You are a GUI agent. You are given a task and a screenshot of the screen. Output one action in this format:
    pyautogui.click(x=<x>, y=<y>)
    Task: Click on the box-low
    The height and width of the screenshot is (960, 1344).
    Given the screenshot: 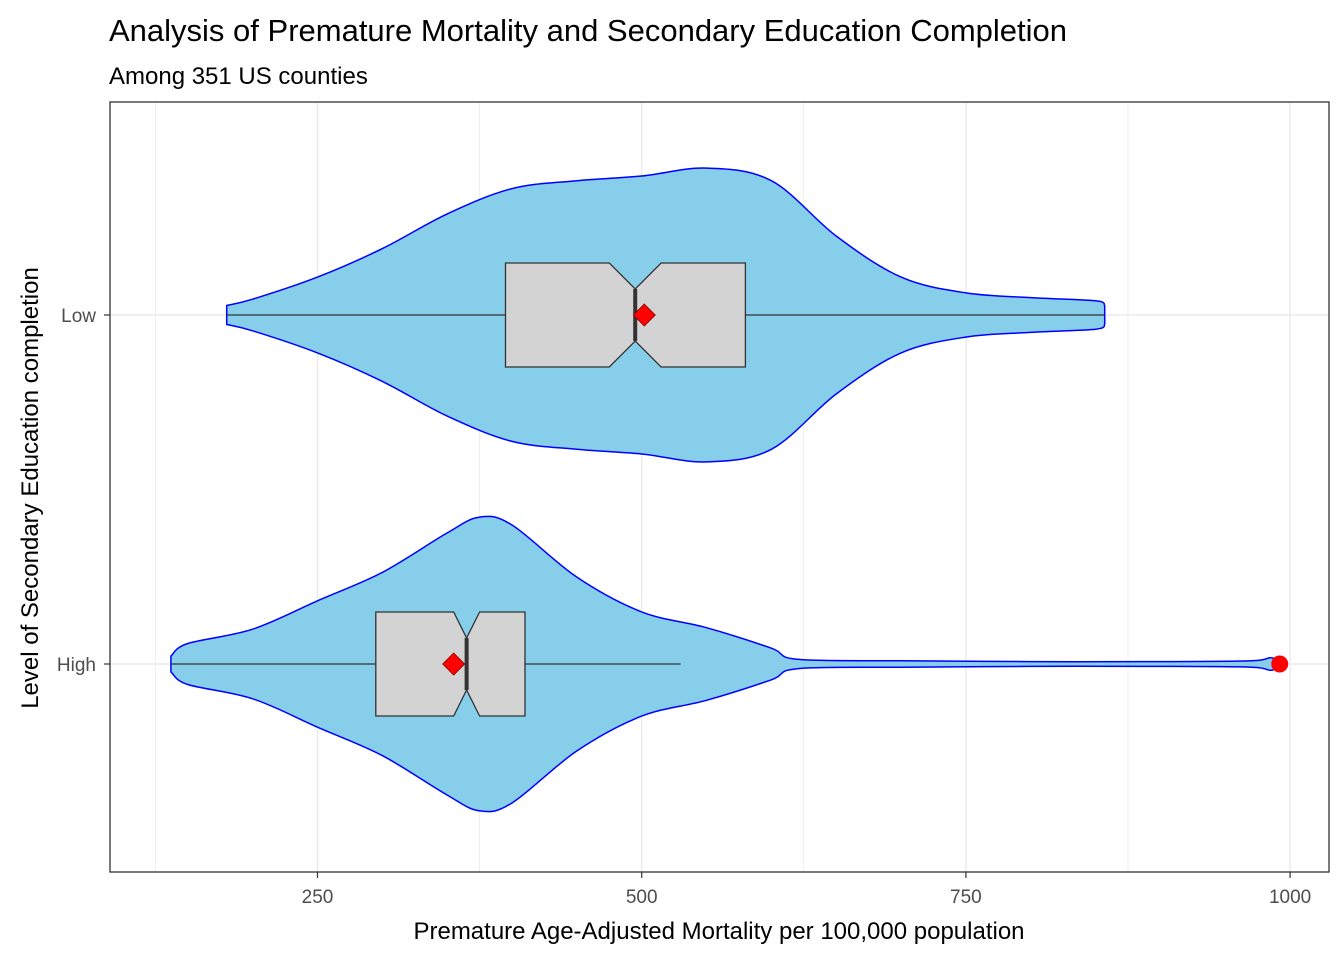 What is the action you would take?
    pyautogui.click(x=625, y=315)
    